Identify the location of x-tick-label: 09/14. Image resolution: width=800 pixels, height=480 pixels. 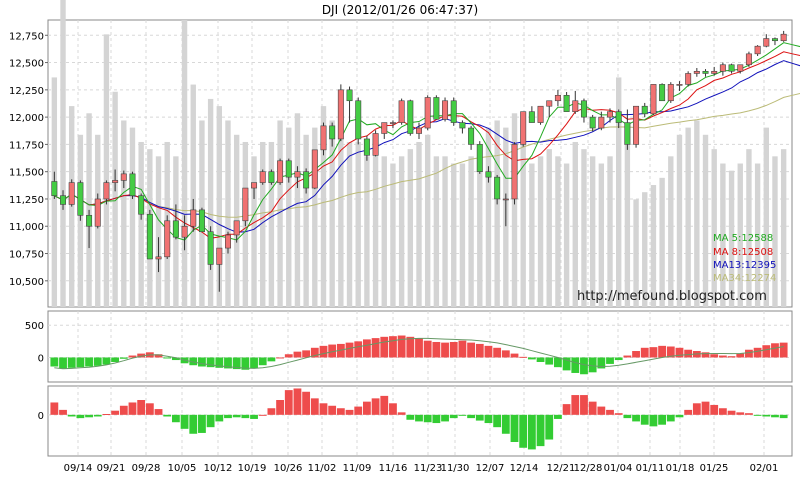
(78, 468).